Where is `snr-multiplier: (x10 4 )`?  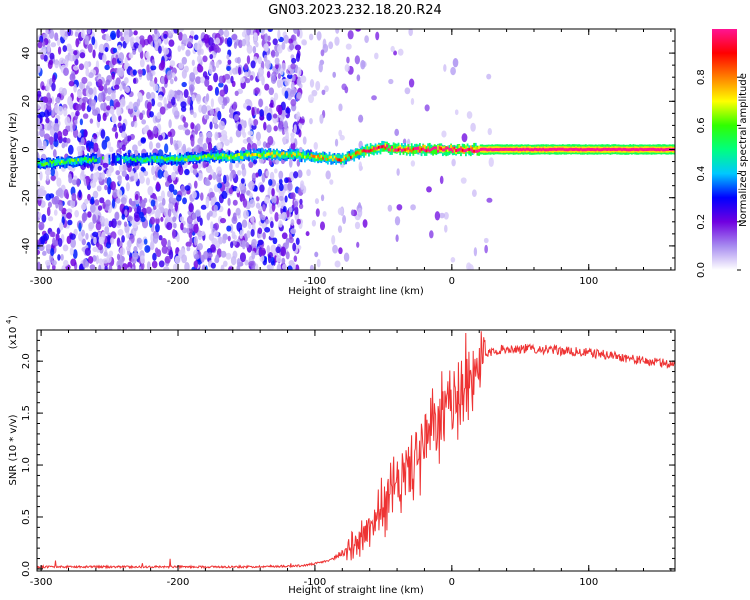 snr-multiplier: (x10 4 ) is located at coordinates (12, 332).